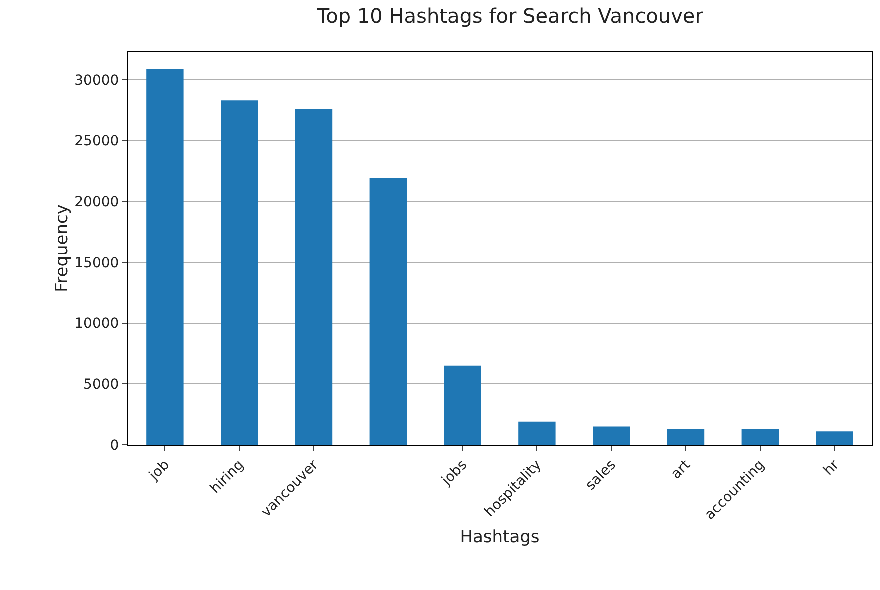 Image resolution: width=880 pixels, height=590 pixels. What do you see at coordinates (97, 80) in the screenshot?
I see `y-tick-label: 30000` at bounding box center [97, 80].